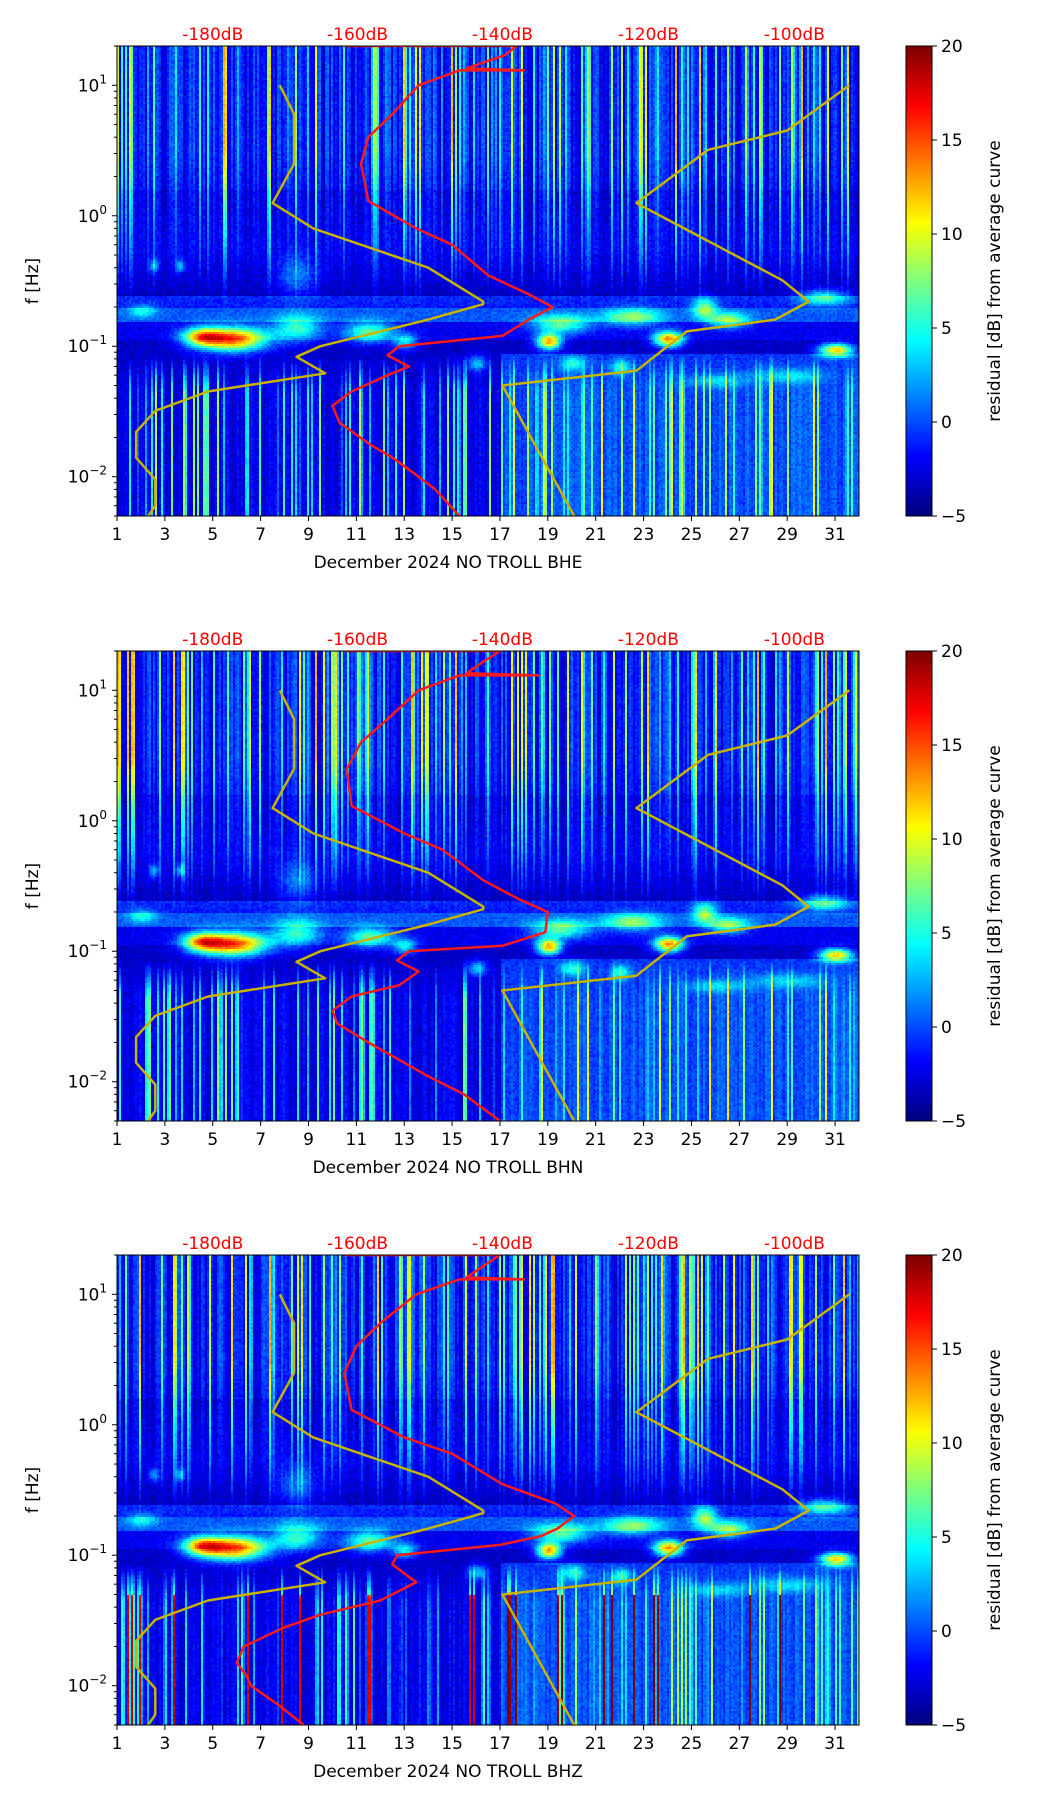 This screenshot has width=1052, height=1809. What do you see at coordinates (357, 535) in the screenshot?
I see `x-tick-label: 11` at bounding box center [357, 535].